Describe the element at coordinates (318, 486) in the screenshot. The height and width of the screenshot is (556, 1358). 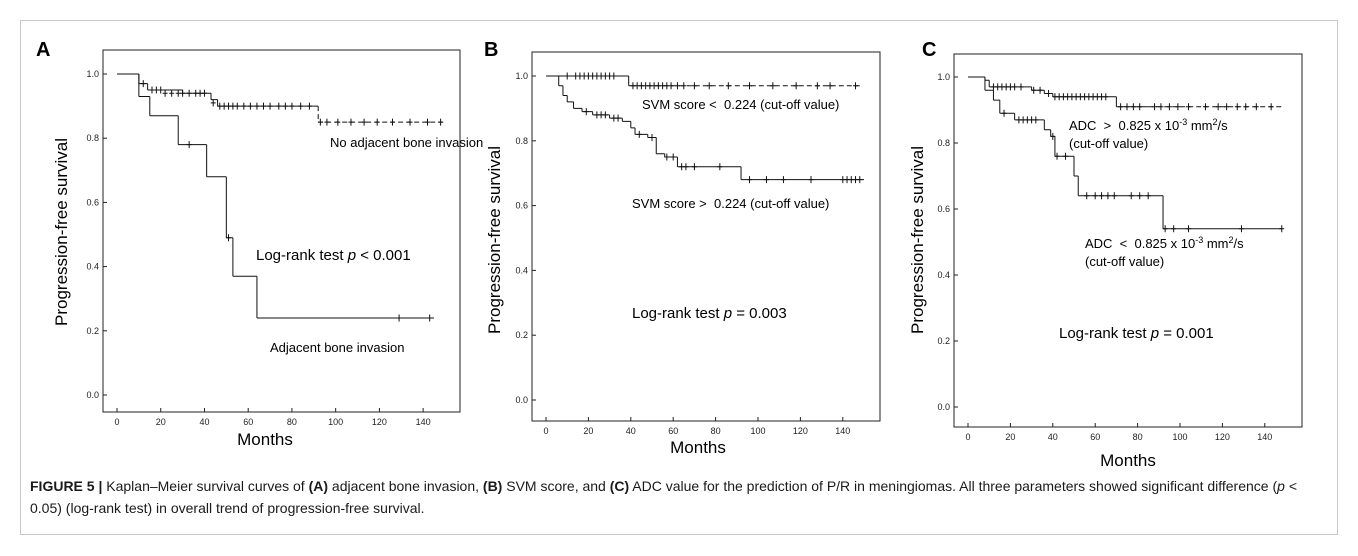
I see `caption-ref-a: (A)` at that location.